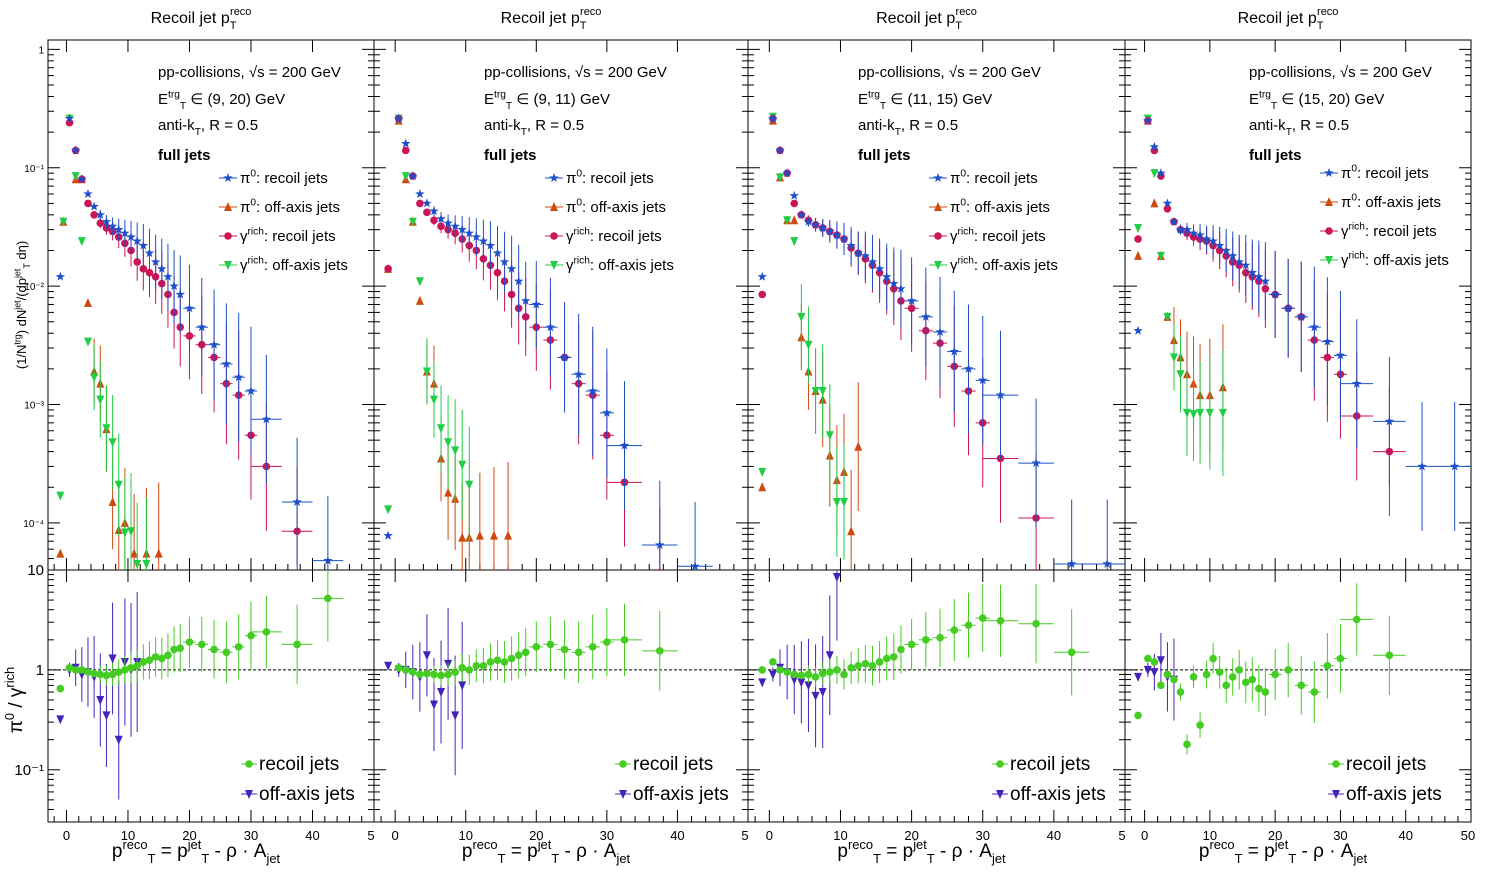 Image resolution: width=1498 pixels, height=874 pixels. Describe the element at coordinates (34, 406) in the screenshot. I see `y-tick-label-top: 10⁻³` at that location.